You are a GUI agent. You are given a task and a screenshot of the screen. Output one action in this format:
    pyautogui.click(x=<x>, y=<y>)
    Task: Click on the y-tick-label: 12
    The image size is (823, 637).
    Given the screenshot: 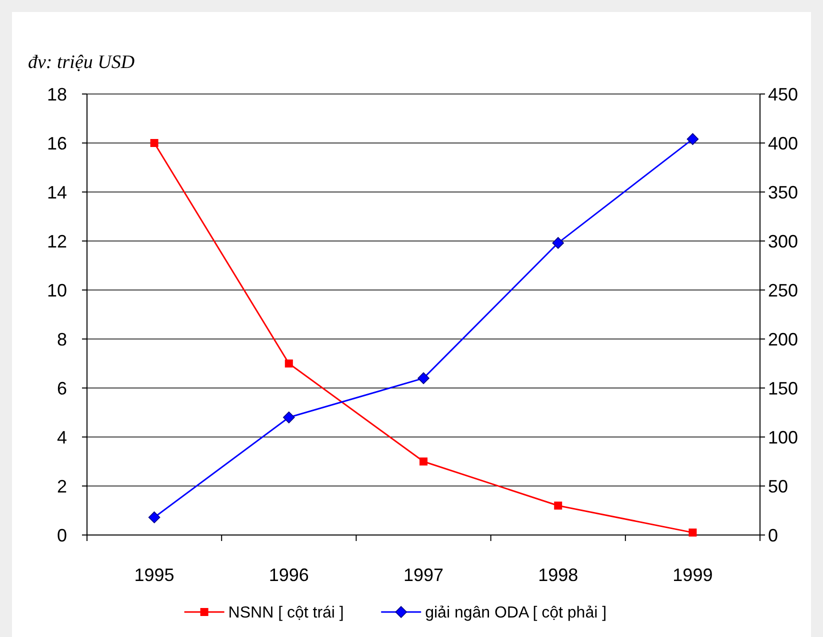 What is the action you would take?
    pyautogui.click(x=56, y=241)
    